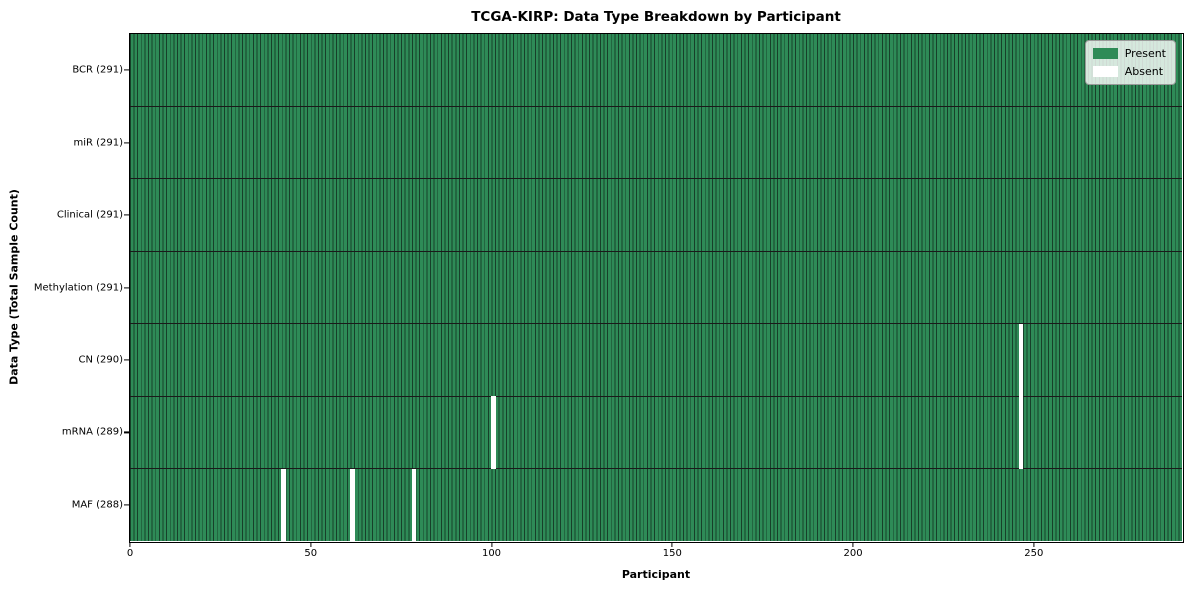  I want to click on y-tick-label-mrna: mRNA (289), so click(92, 432).